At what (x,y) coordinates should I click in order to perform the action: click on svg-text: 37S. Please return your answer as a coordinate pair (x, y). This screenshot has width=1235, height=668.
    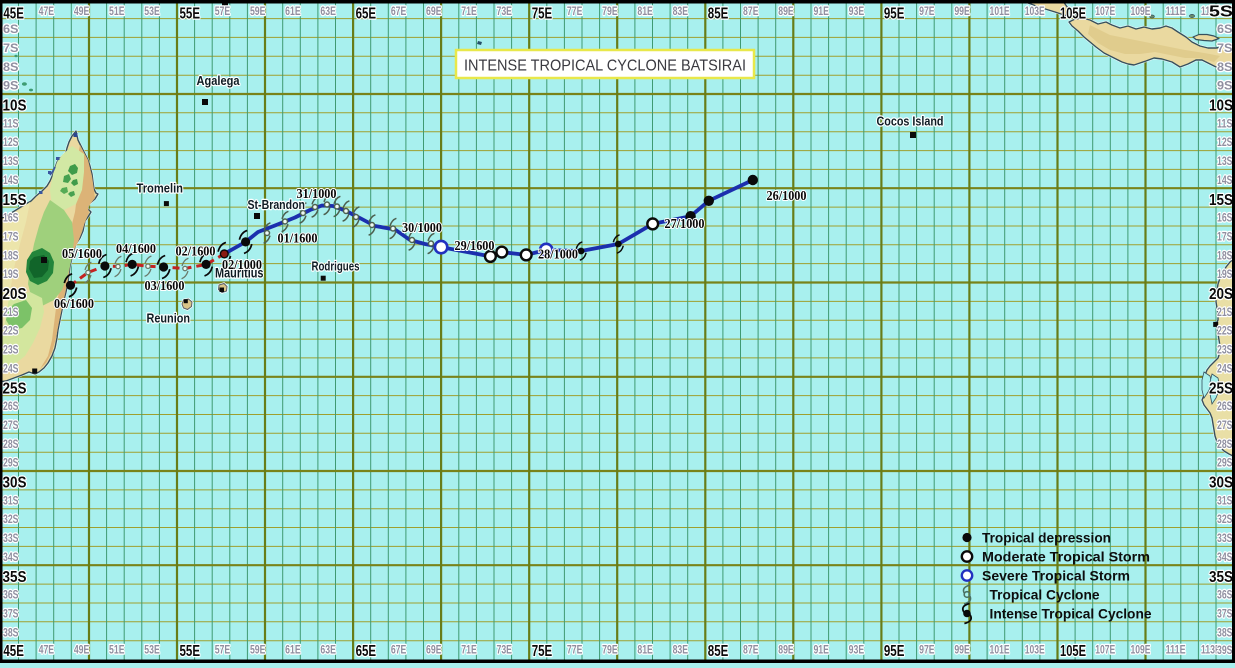
    Looking at the image, I should click on (11, 614).